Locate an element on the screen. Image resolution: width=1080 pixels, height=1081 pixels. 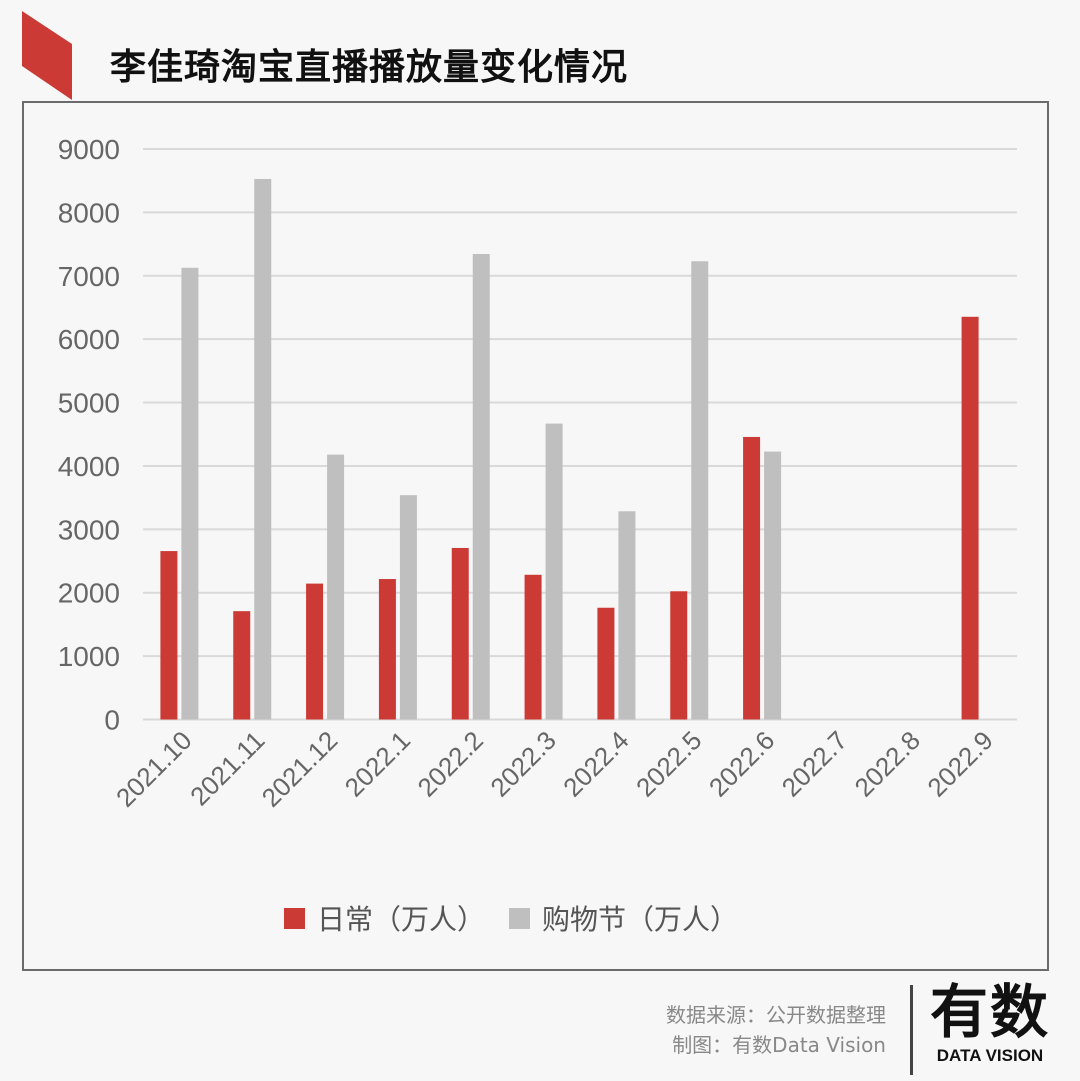
y-tick-label: 9000 is located at coordinates (89, 149).